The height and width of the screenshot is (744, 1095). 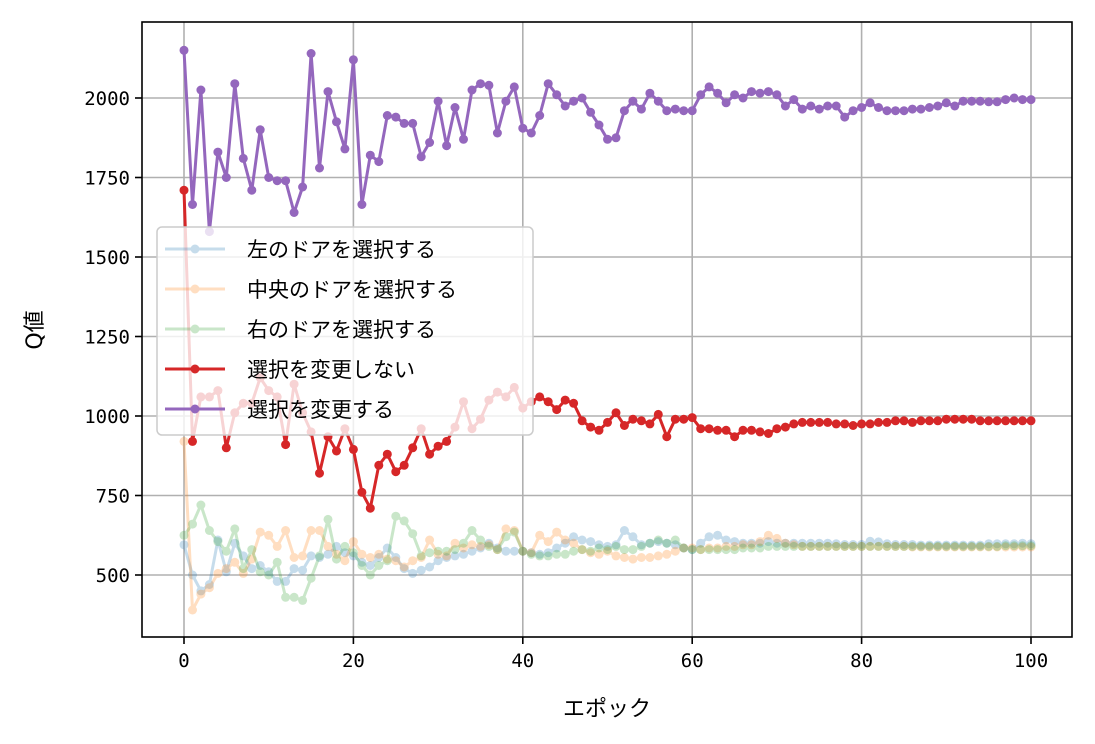 What do you see at coordinates (183, 661) in the screenshot?
I see `x-tick-label: 0` at bounding box center [183, 661].